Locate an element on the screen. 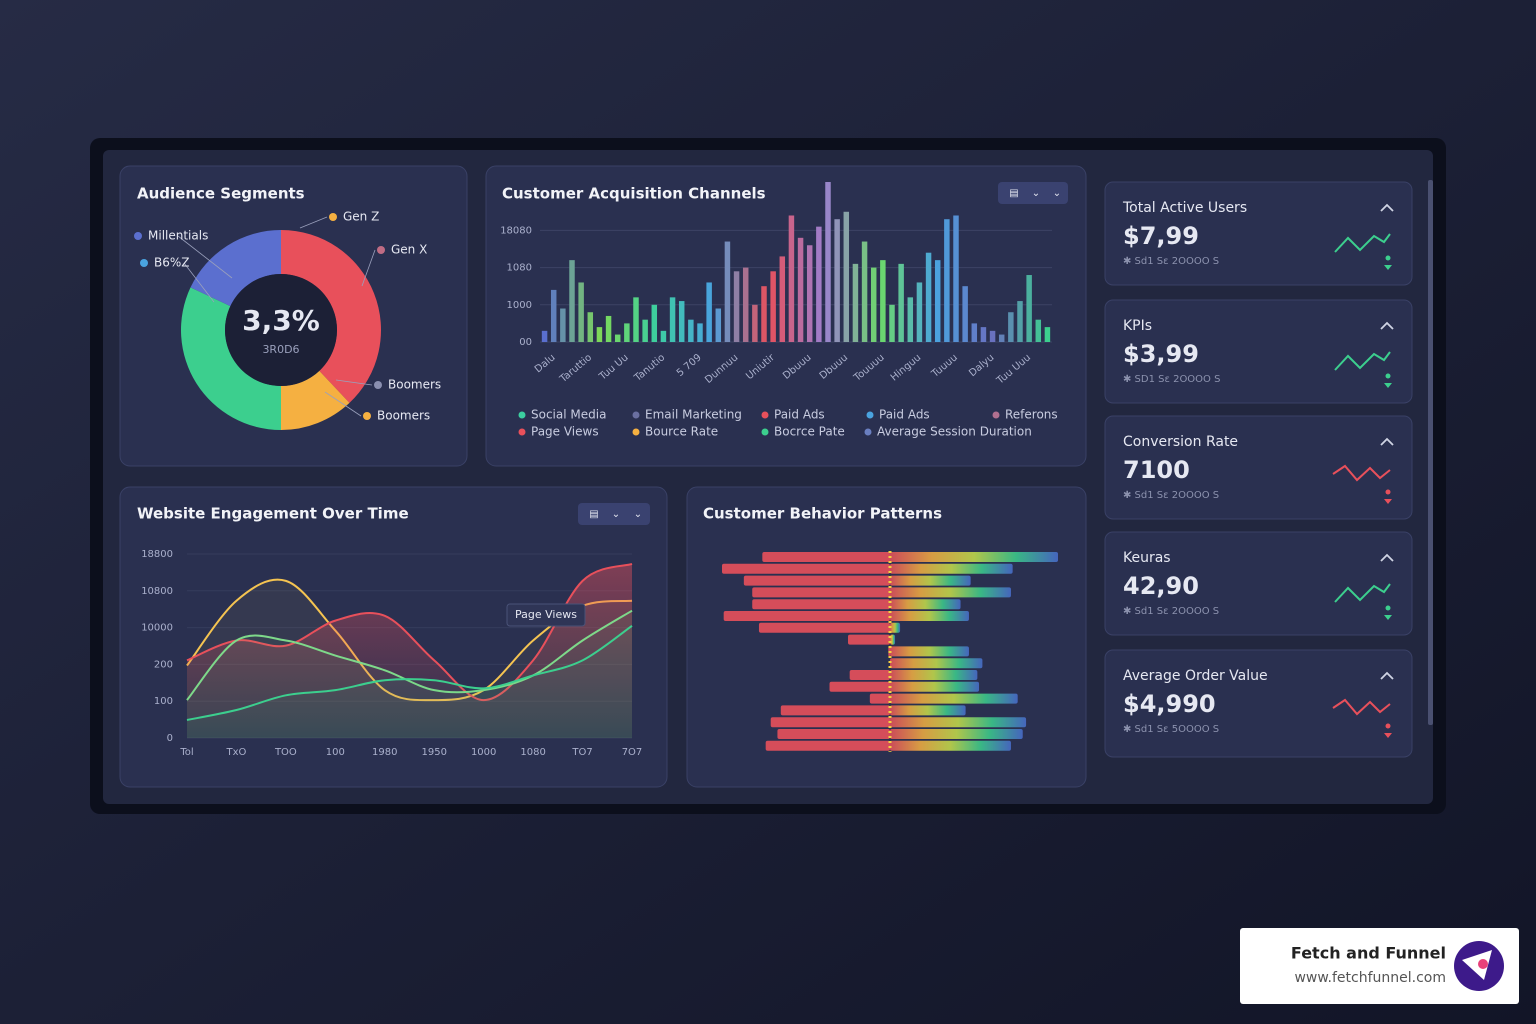 This screenshot has width=1536, height=1024. legend-label: Referons is located at coordinates (1031, 415).